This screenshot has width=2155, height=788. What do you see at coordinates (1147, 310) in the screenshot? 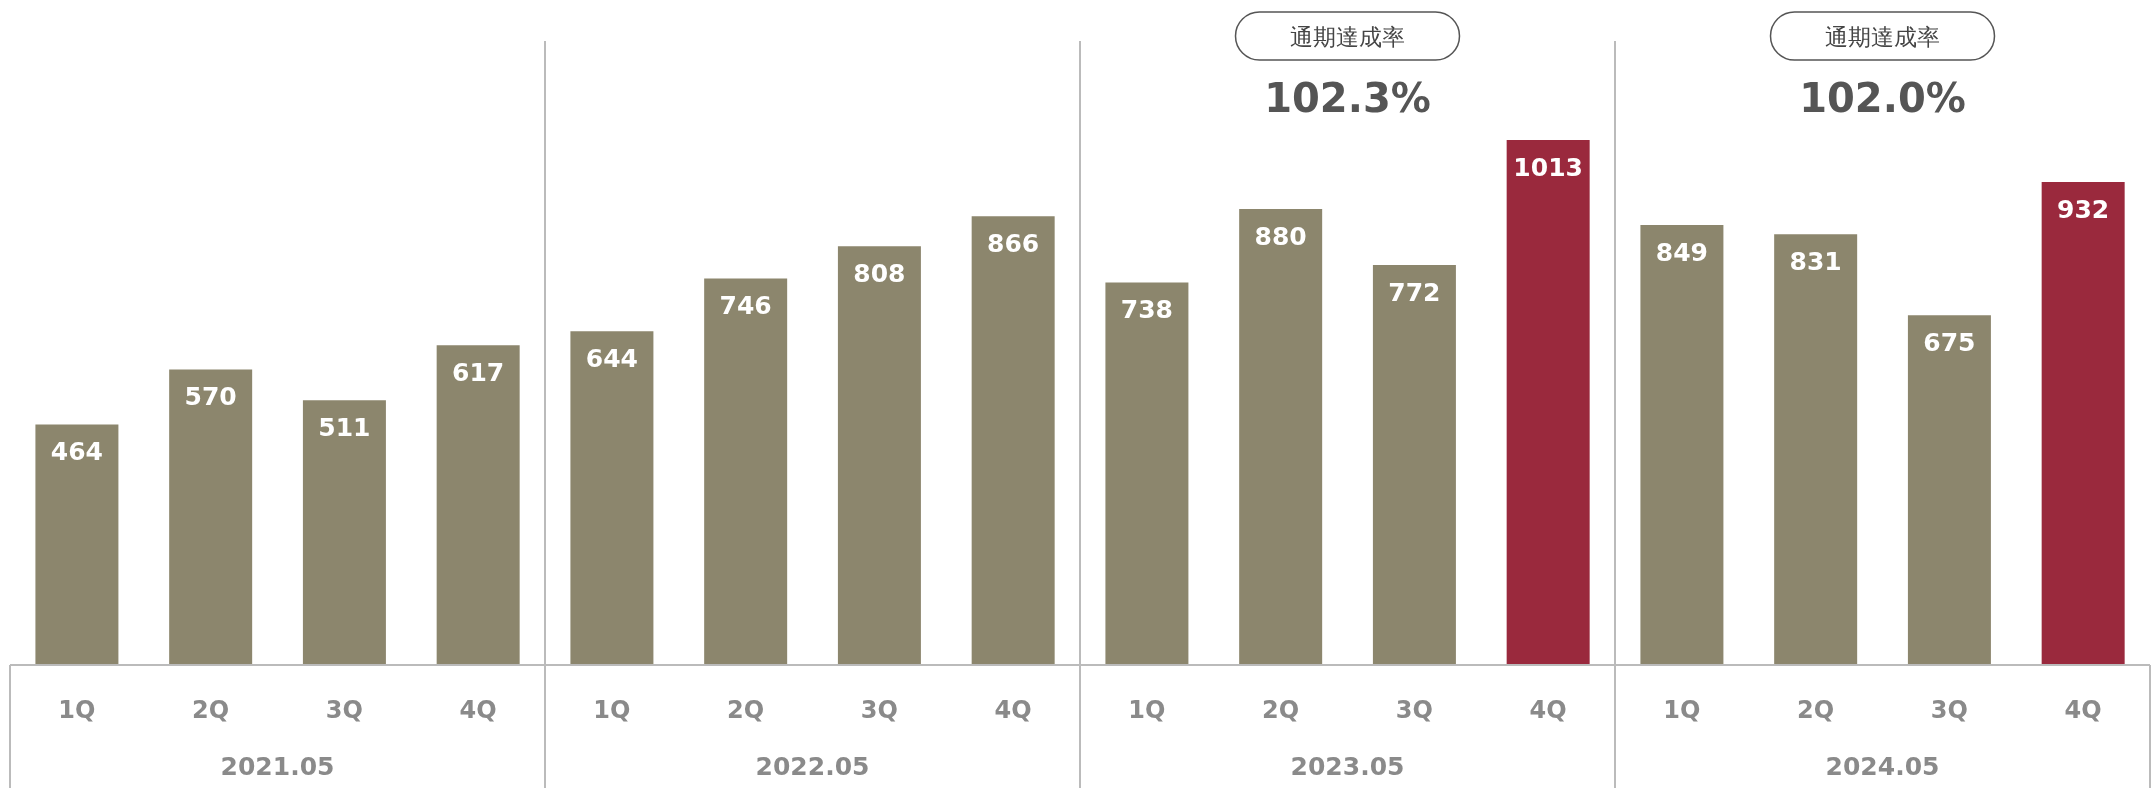
I see `data-label: 738` at bounding box center [1147, 310].